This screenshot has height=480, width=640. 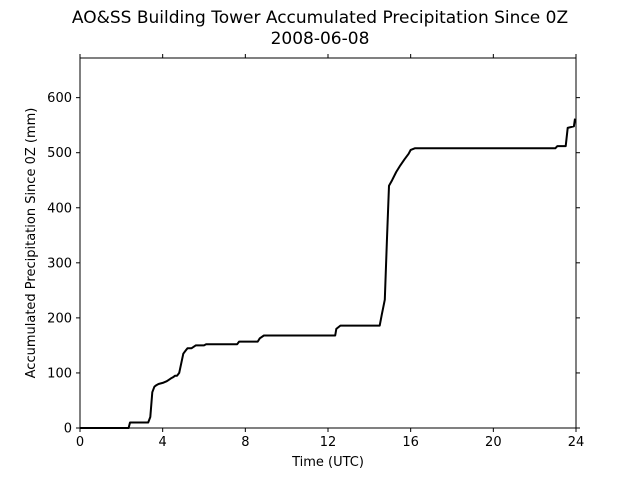 What do you see at coordinates (576, 442) in the screenshot?
I see `x-tick-label: 24` at bounding box center [576, 442].